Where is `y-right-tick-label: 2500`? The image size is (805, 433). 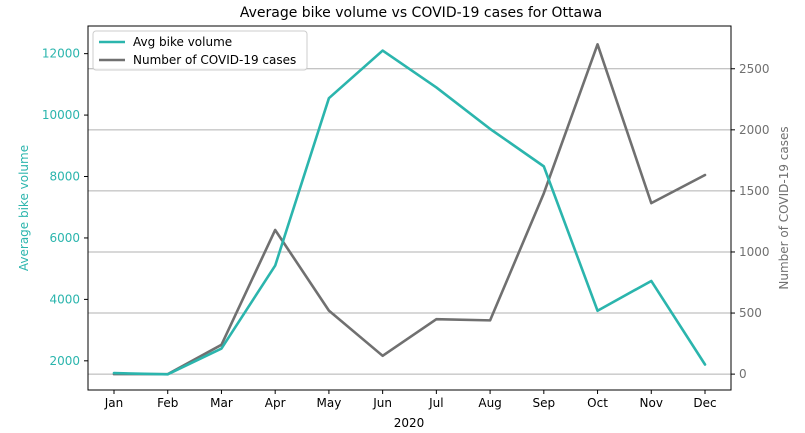 y-right-tick-label: 2500 is located at coordinates (754, 69).